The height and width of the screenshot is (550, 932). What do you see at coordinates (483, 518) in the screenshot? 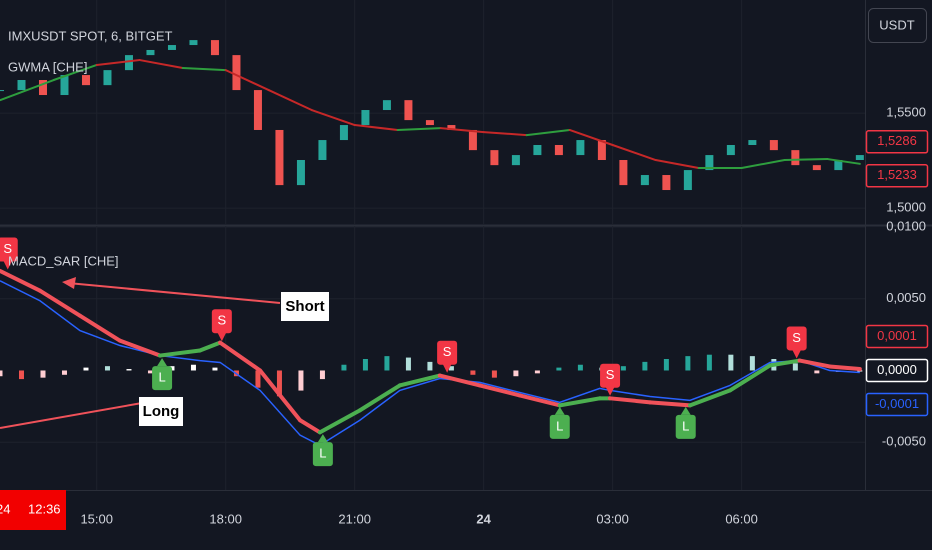
I see `x-tick-label: 24` at bounding box center [483, 518].